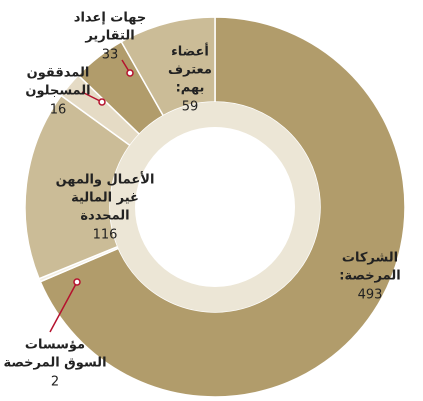 This screenshot has height=401, width=423. I want to click on value-label: 33, so click(110, 55).